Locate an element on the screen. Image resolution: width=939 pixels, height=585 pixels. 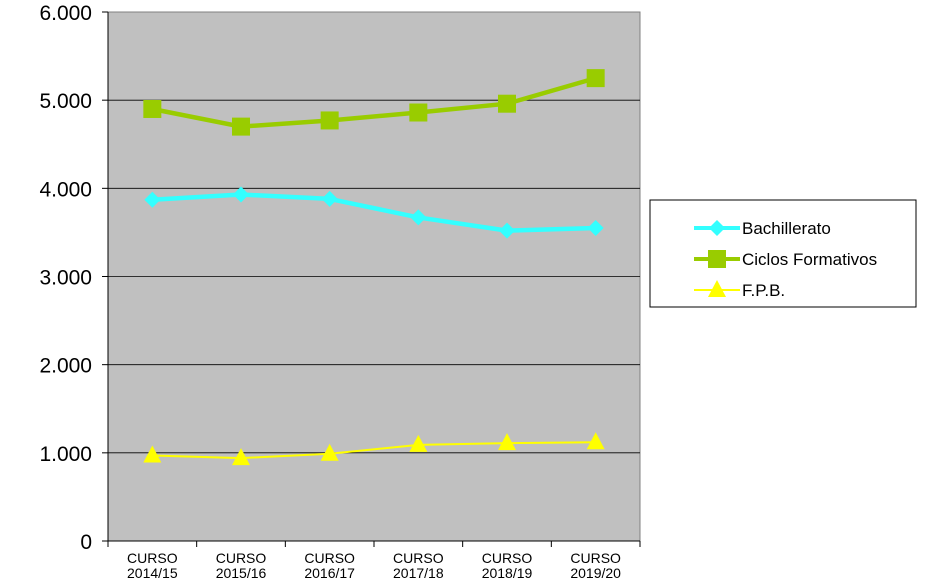
y-tick-label: 4.000 is located at coordinates (65, 189).